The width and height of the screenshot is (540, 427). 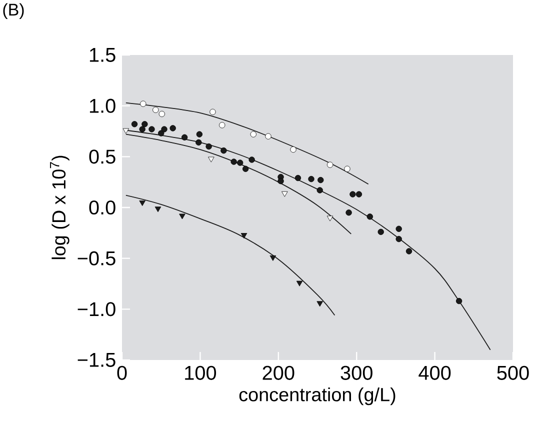 I want to click on y-tick-label: 0.5, so click(x=102, y=157).